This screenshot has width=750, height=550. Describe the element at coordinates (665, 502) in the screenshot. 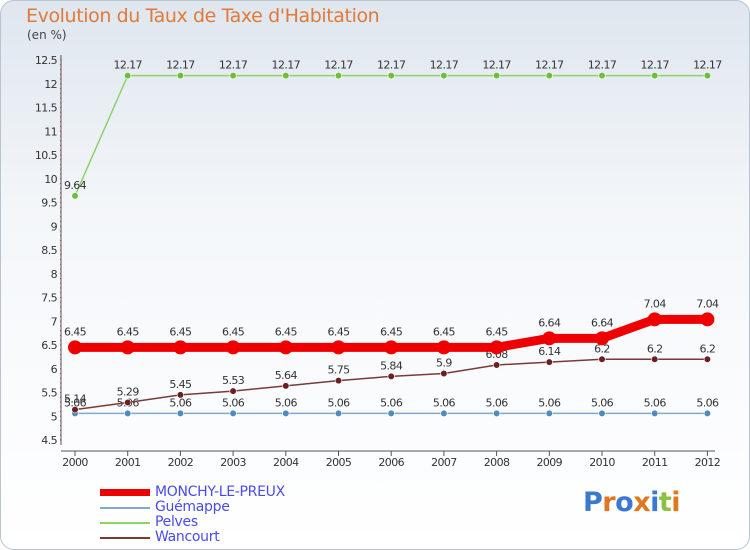

I see `logo-letter: t` at that location.